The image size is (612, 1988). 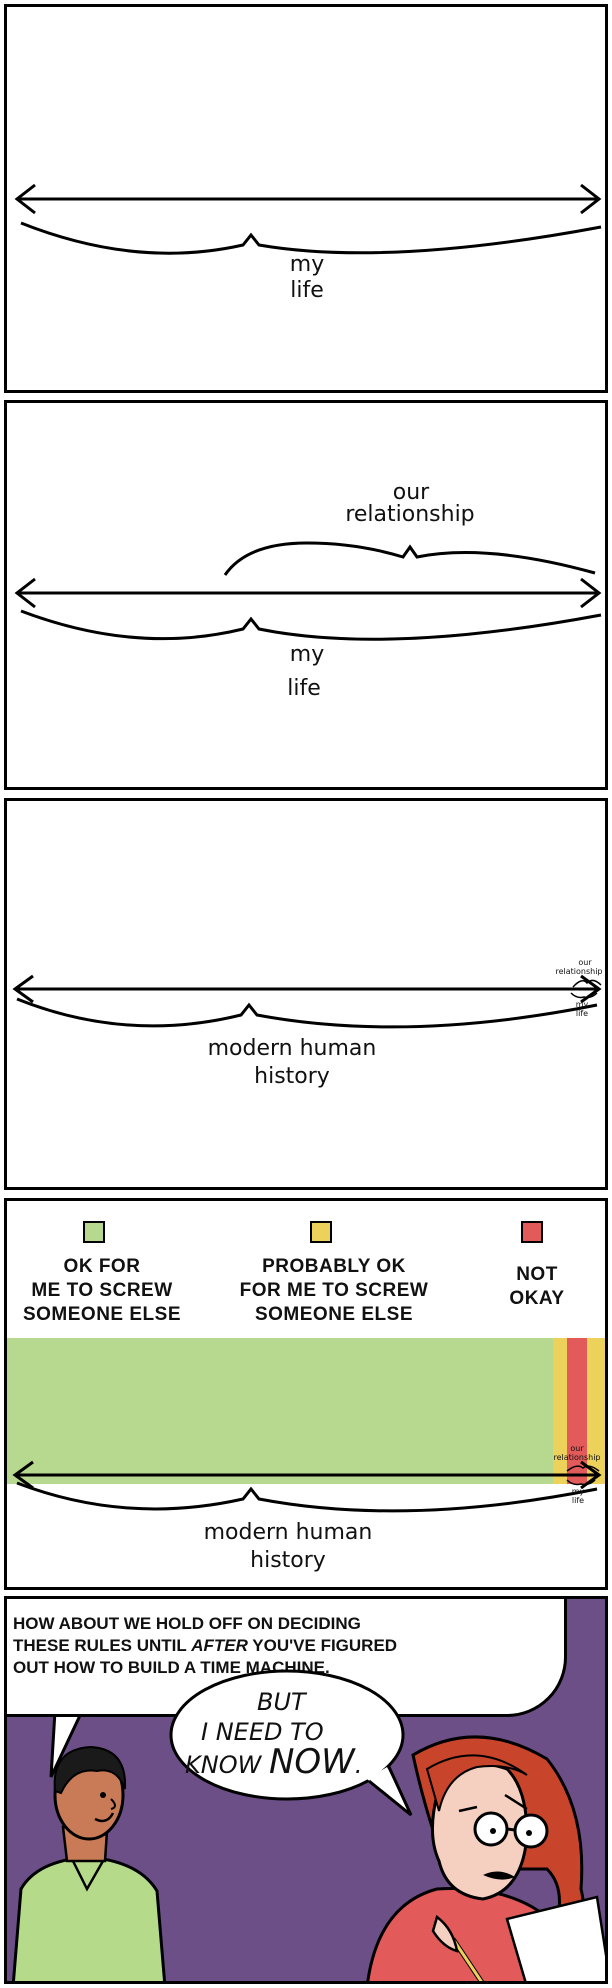 What do you see at coordinates (485, 1858) in the screenshot?
I see `woman-character` at bounding box center [485, 1858].